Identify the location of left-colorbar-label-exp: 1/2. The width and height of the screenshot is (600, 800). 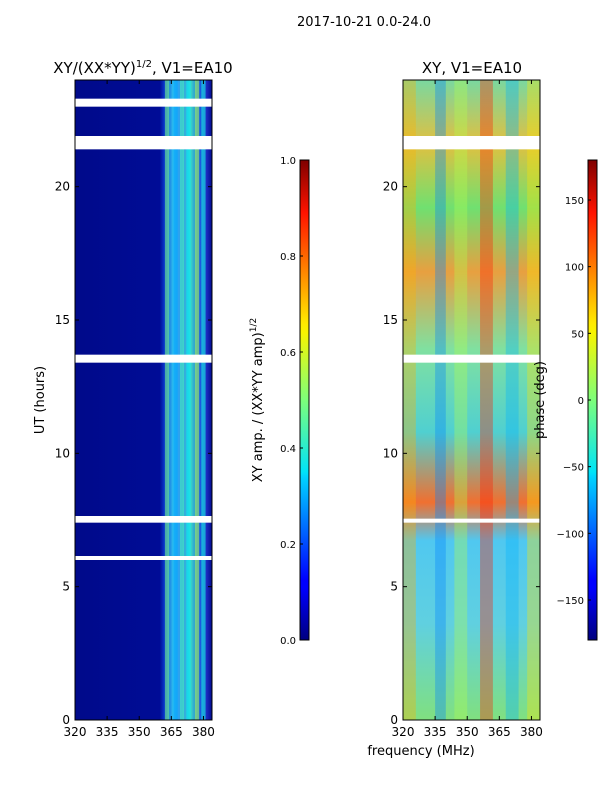
(254, 325).